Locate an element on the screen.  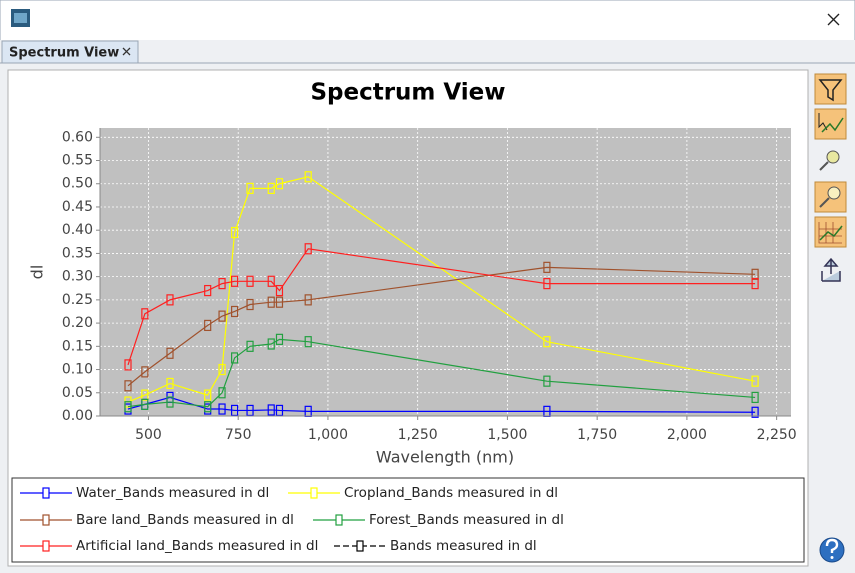
legend-label: Bare land_Bands measured in dl is located at coordinates (185, 520).